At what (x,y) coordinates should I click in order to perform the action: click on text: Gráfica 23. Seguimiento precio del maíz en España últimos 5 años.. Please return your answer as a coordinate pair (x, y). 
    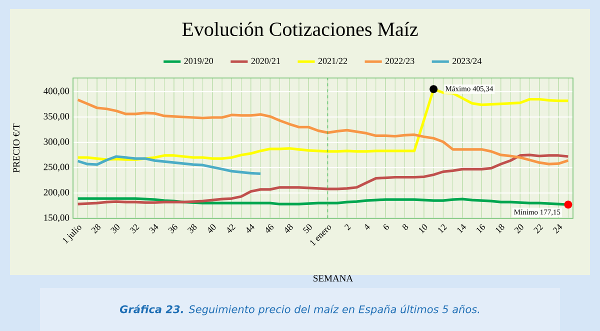
    Looking at the image, I should click on (300, 310).